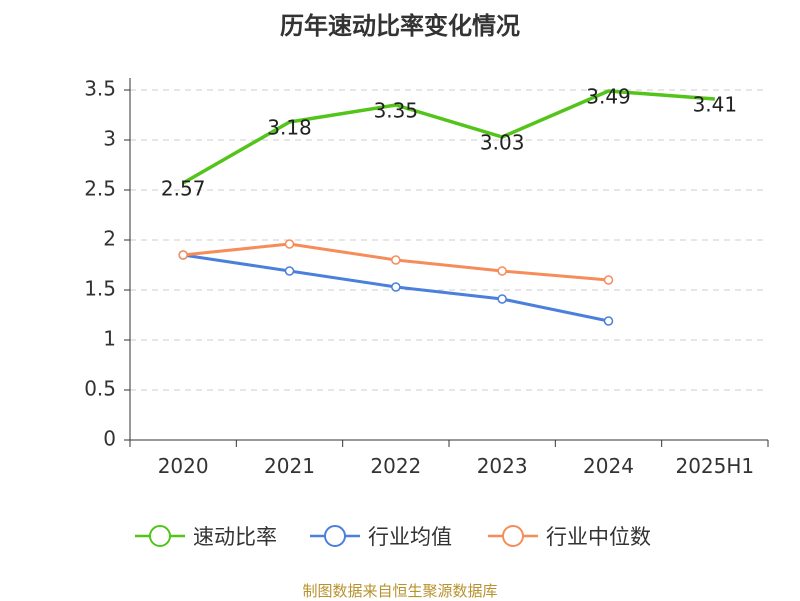 The height and width of the screenshot is (601, 800). What do you see at coordinates (100, 289) in the screenshot?
I see `y-tick-label: 1.5` at bounding box center [100, 289].